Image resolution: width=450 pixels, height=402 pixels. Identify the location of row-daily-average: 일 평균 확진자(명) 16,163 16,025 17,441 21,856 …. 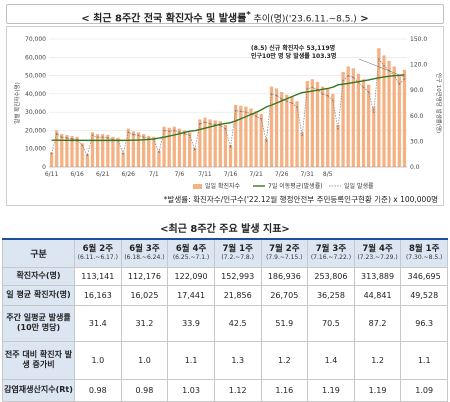
(225, 295).